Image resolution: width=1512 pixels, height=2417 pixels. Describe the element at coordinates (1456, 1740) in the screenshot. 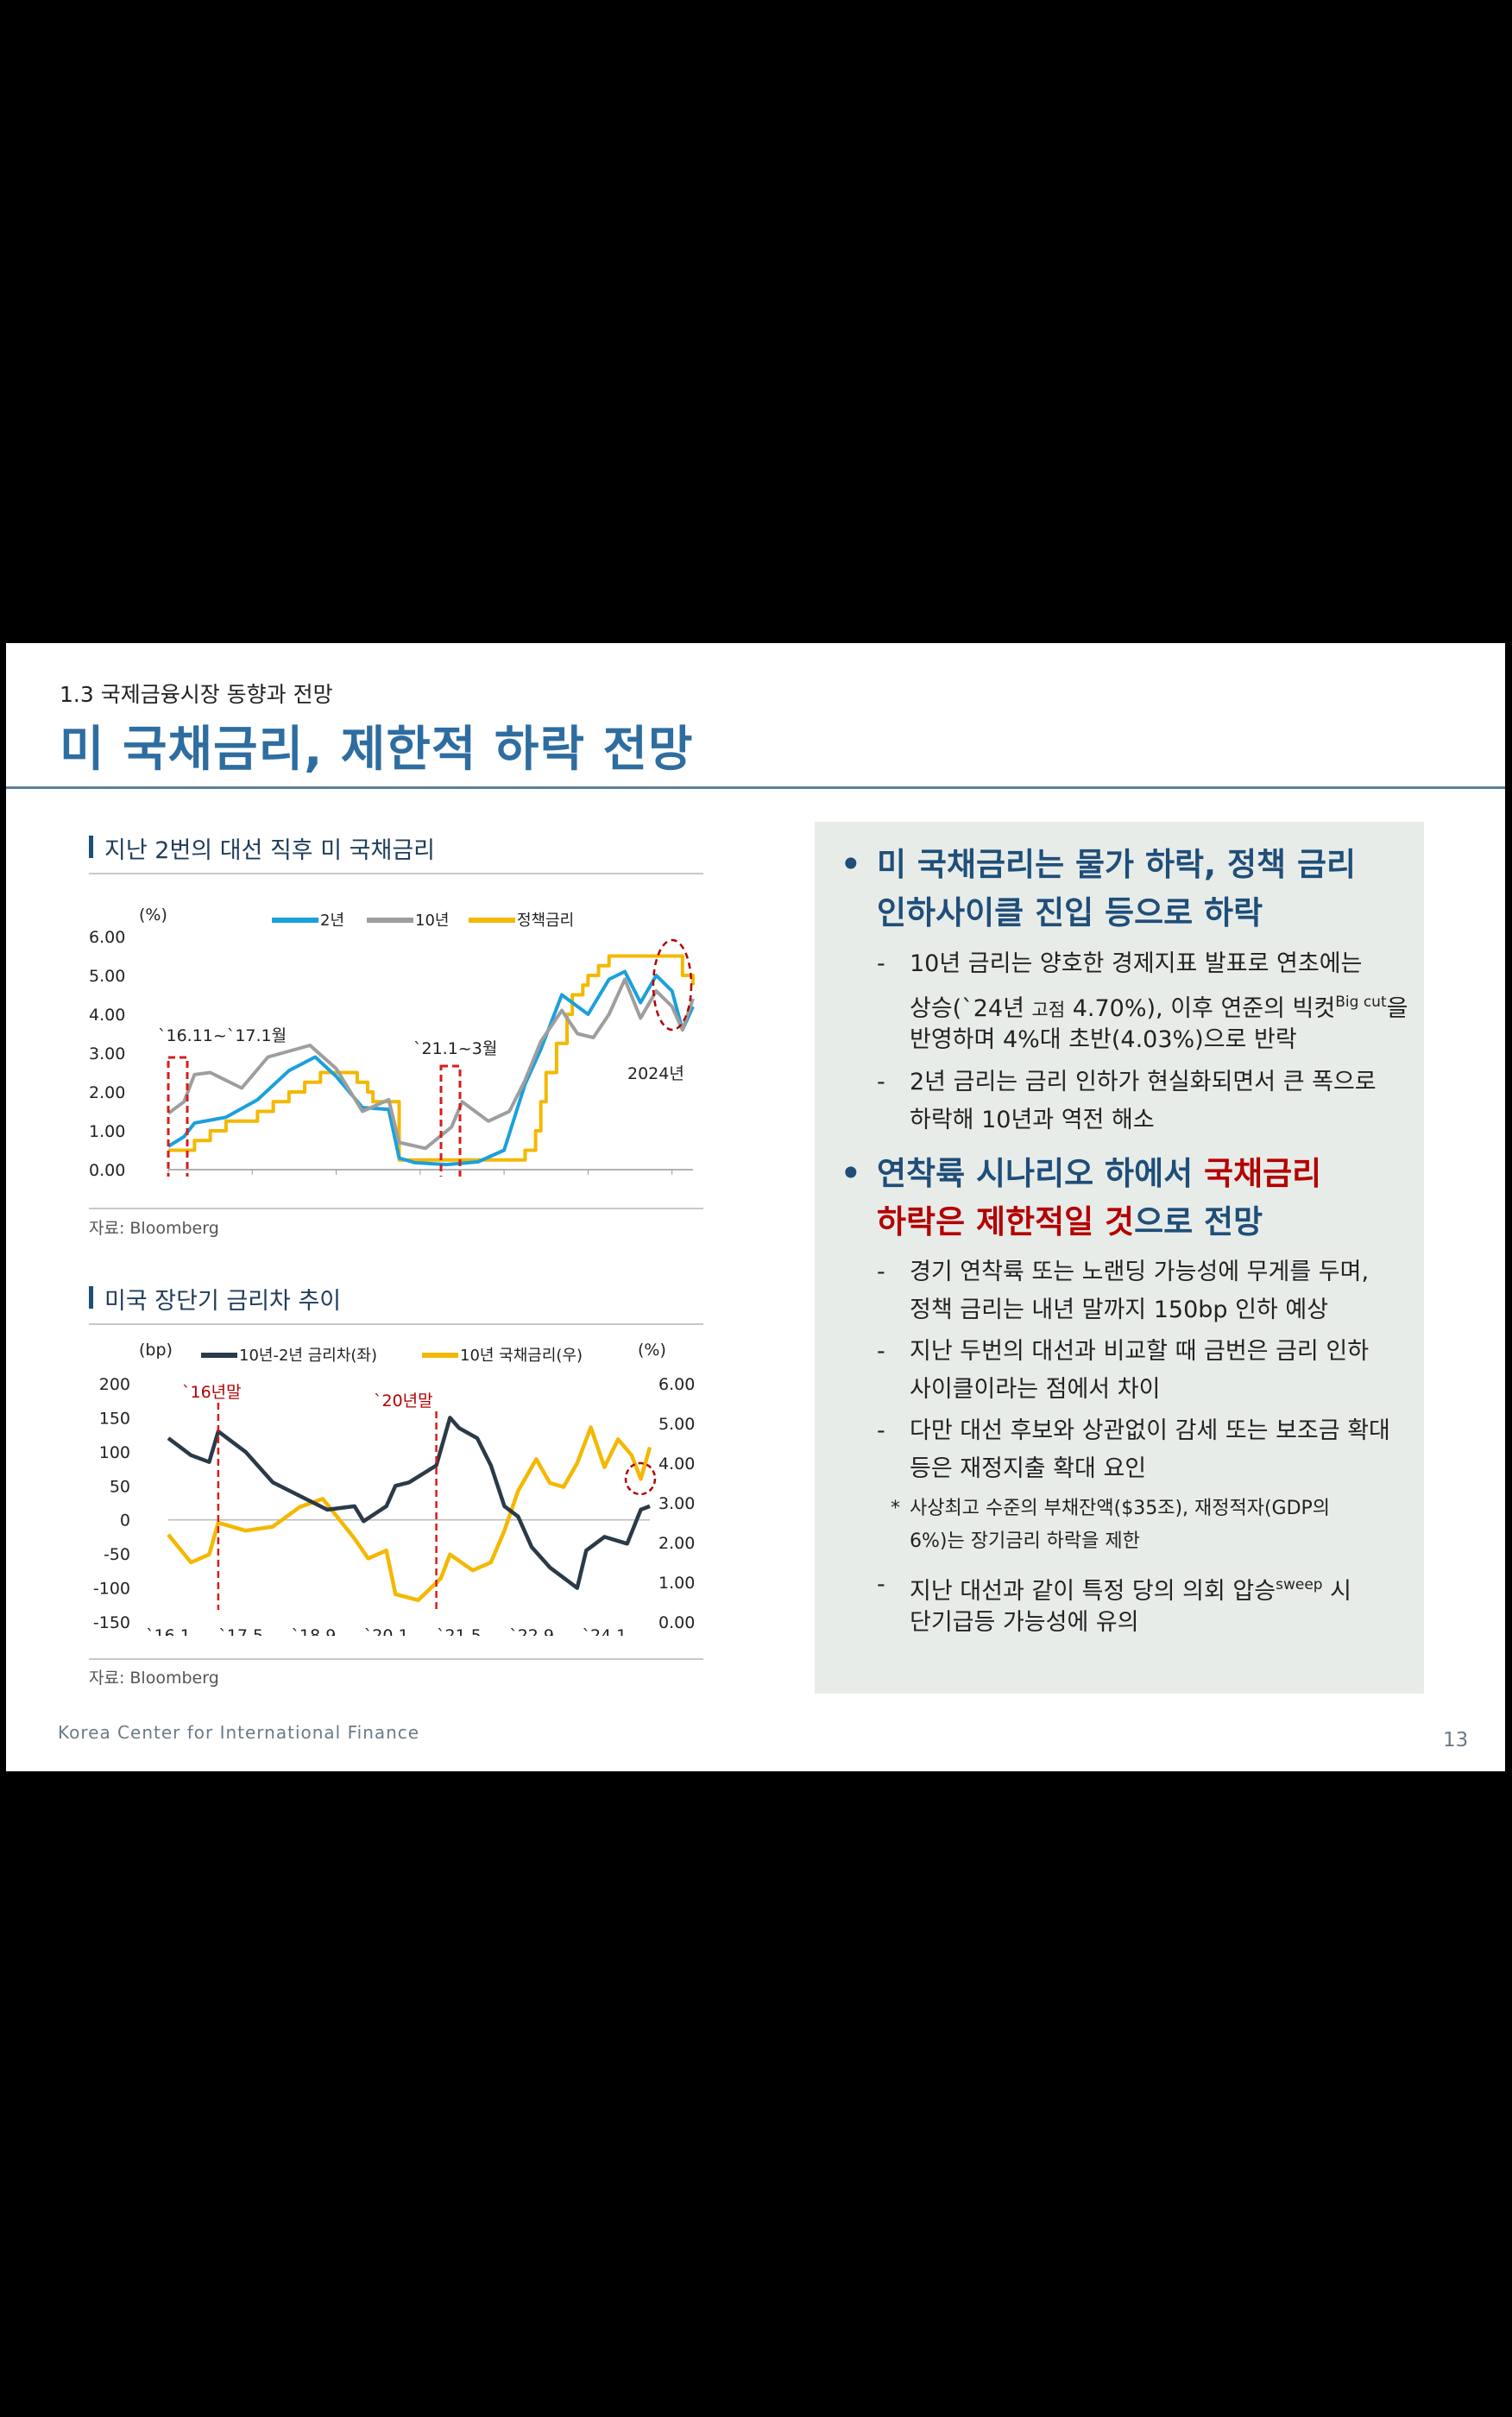

I see `page-number: 13` at that location.